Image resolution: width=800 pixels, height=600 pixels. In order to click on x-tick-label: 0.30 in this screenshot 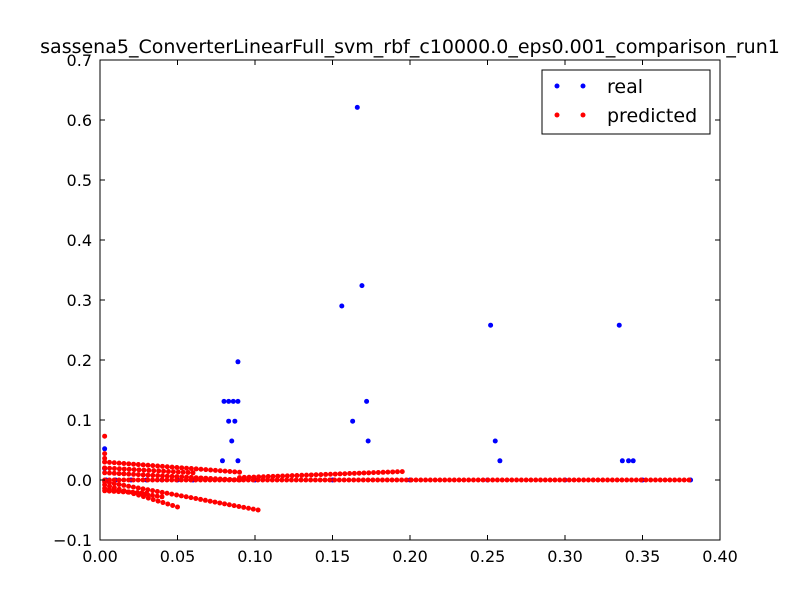, I will do `click(565, 556)`.